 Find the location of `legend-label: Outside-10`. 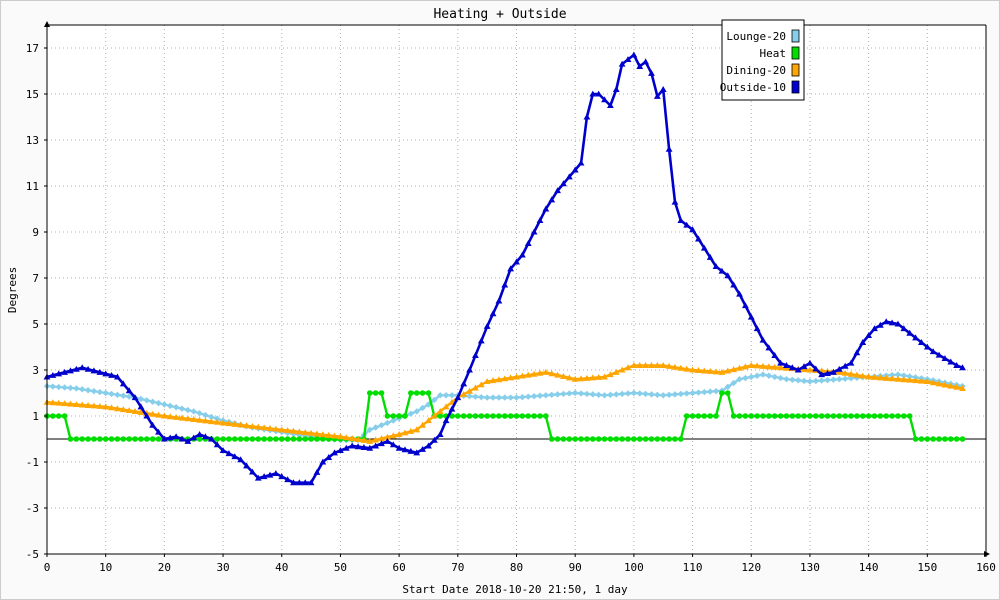

legend-label: Outside-10 is located at coordinates (753, 87).